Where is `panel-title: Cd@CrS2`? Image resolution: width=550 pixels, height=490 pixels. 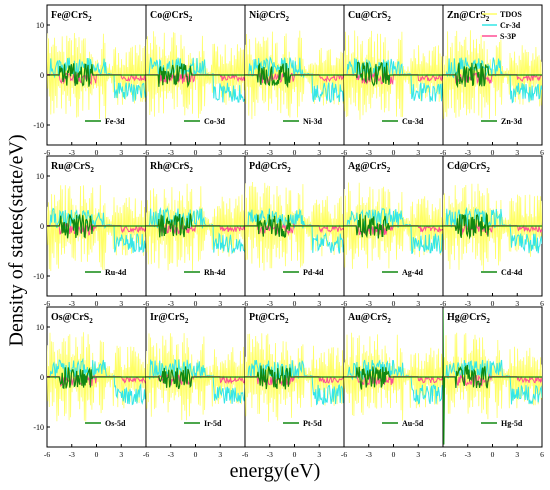 panel-title: Cd@CrS2 is located at coordinates (468, 167).